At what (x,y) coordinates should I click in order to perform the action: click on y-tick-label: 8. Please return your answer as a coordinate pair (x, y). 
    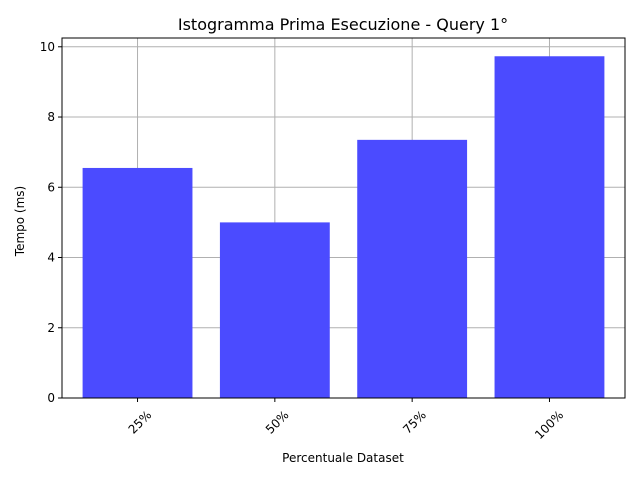
    Looking at the image, I should click on (51, 117).